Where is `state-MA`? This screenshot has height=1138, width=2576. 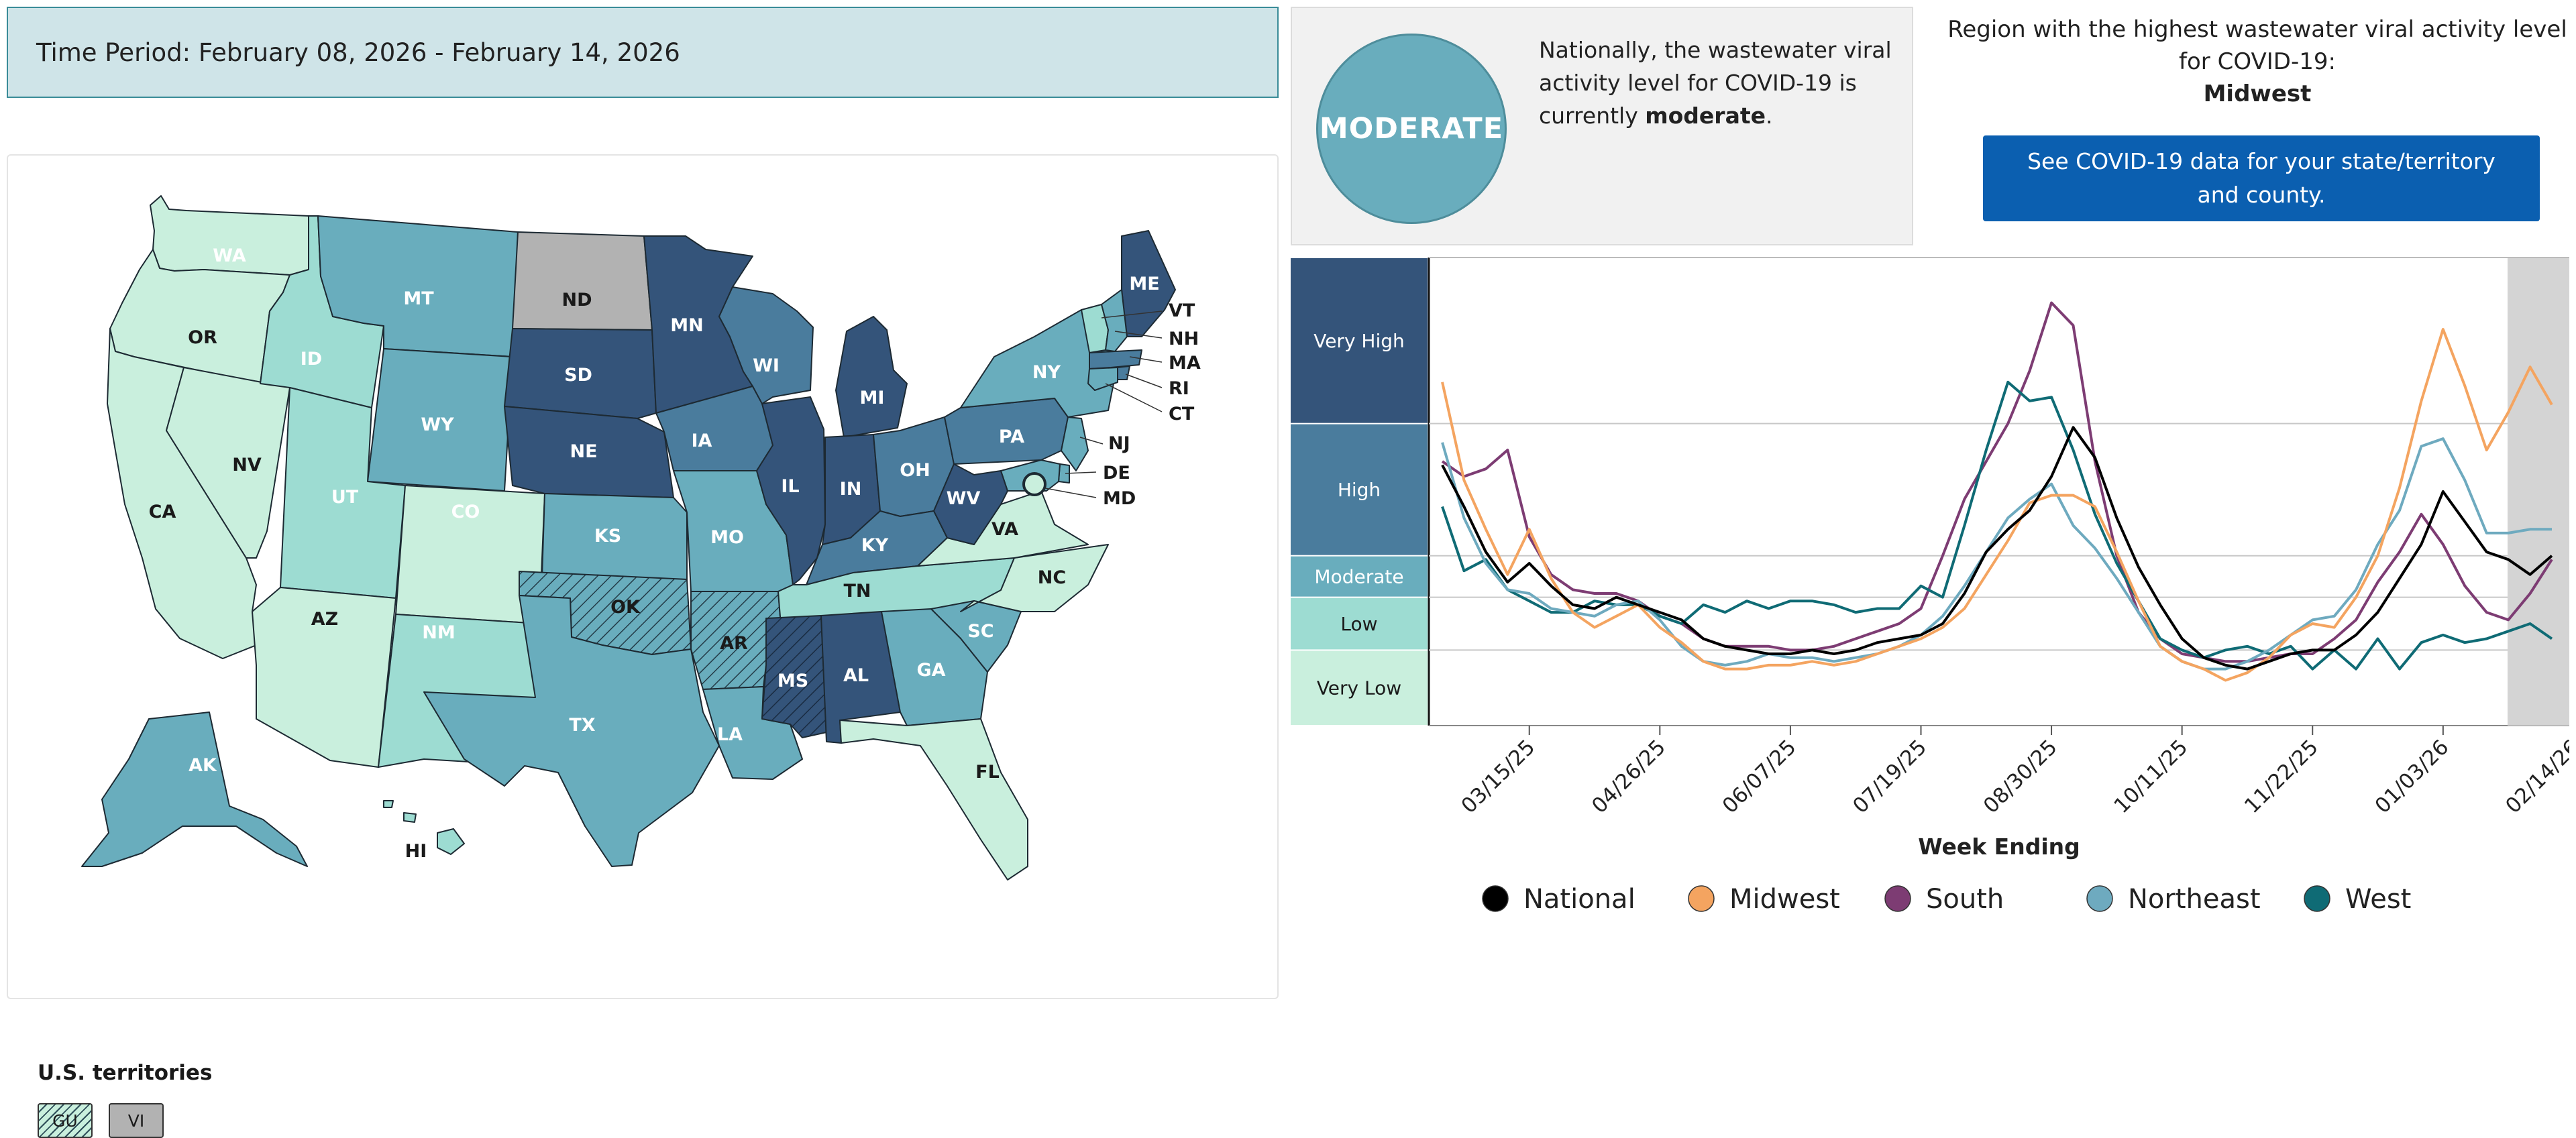
state-MA is located at coordinates (1115, 359).